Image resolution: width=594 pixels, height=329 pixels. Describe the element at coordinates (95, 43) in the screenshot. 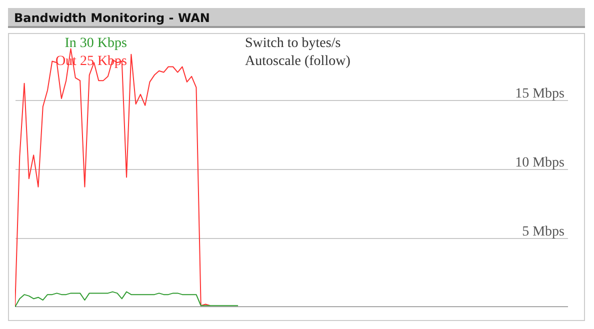

I see `text: In 30 Kbps` at that location.